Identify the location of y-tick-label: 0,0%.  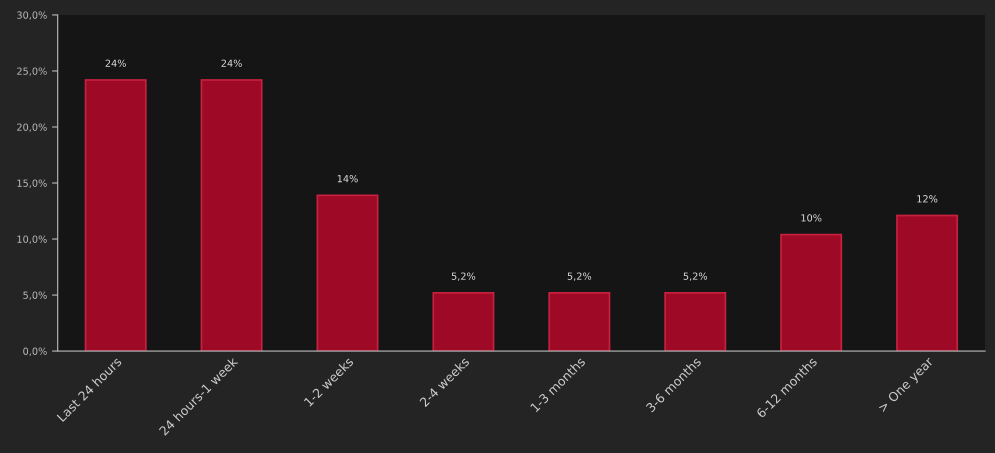
(35, 352).